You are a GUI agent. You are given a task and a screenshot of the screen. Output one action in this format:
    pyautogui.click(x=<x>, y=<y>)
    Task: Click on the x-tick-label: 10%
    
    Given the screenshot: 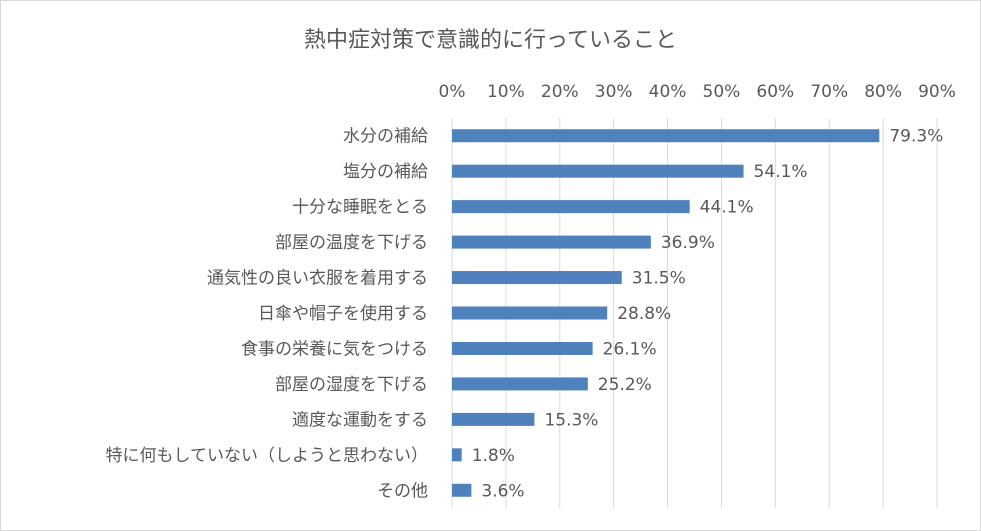 What is the action you would take?
    pyautogui.click(x=506, y=92)
    